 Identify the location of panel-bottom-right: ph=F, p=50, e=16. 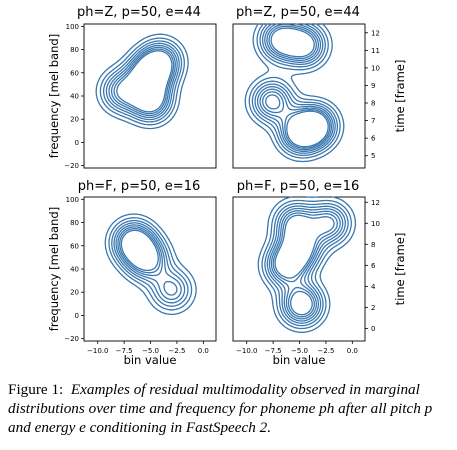
(299, 260).